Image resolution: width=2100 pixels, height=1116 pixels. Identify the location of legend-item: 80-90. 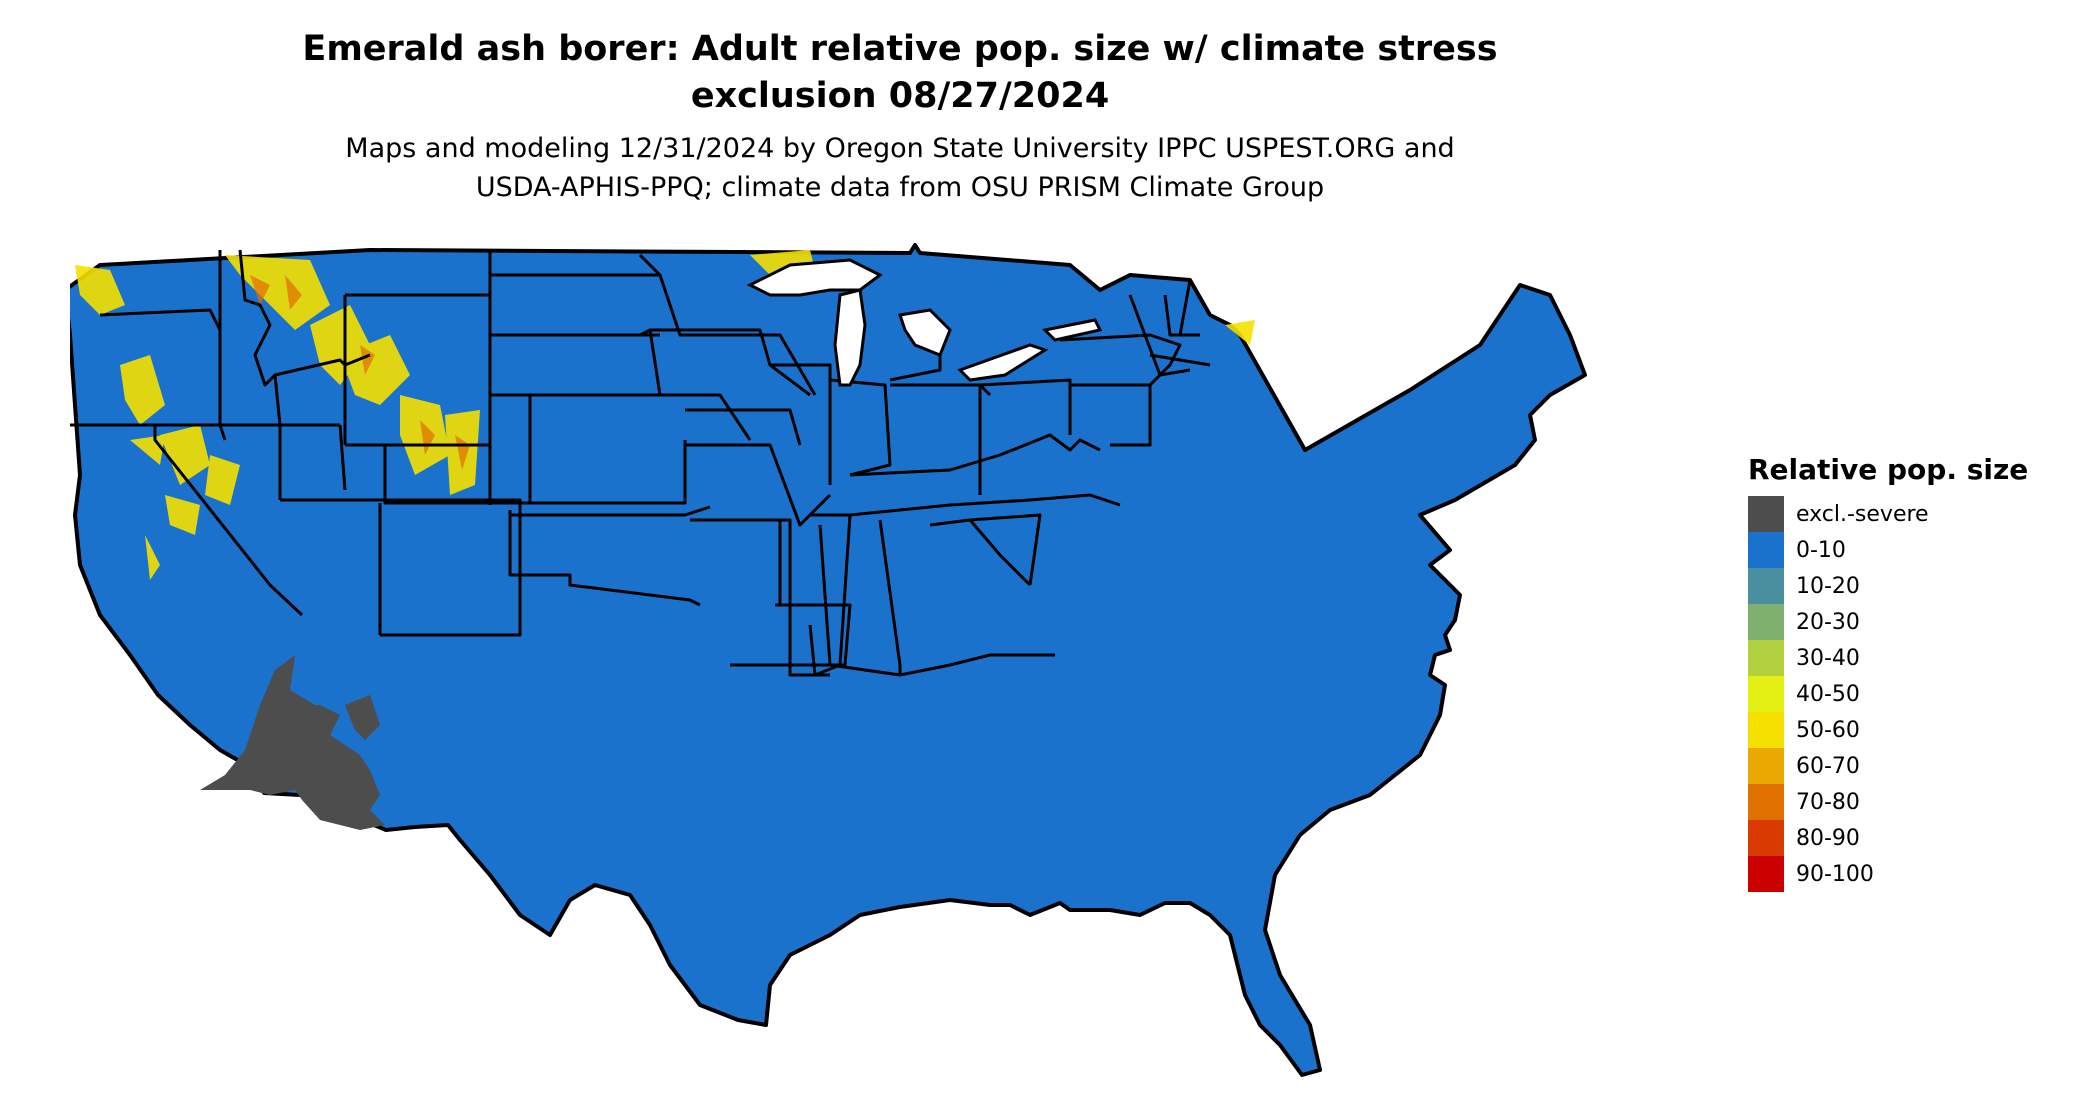
(1888, 838).